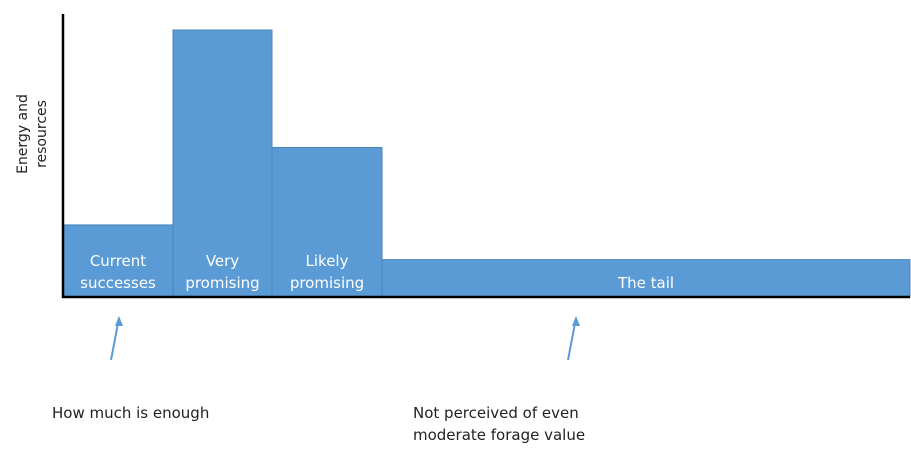 This screenshot has width=911, height=454. I want to click on bar-likely-promising, so click(327, 222).